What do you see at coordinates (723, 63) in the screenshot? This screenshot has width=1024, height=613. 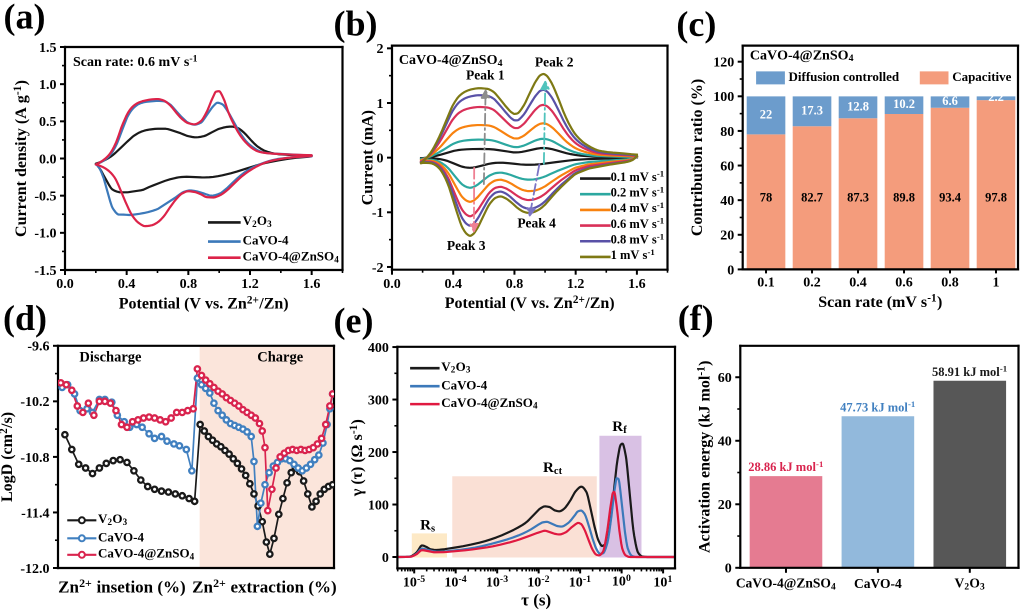 I see `svg-text: 120` at bounding box center [723, 63].